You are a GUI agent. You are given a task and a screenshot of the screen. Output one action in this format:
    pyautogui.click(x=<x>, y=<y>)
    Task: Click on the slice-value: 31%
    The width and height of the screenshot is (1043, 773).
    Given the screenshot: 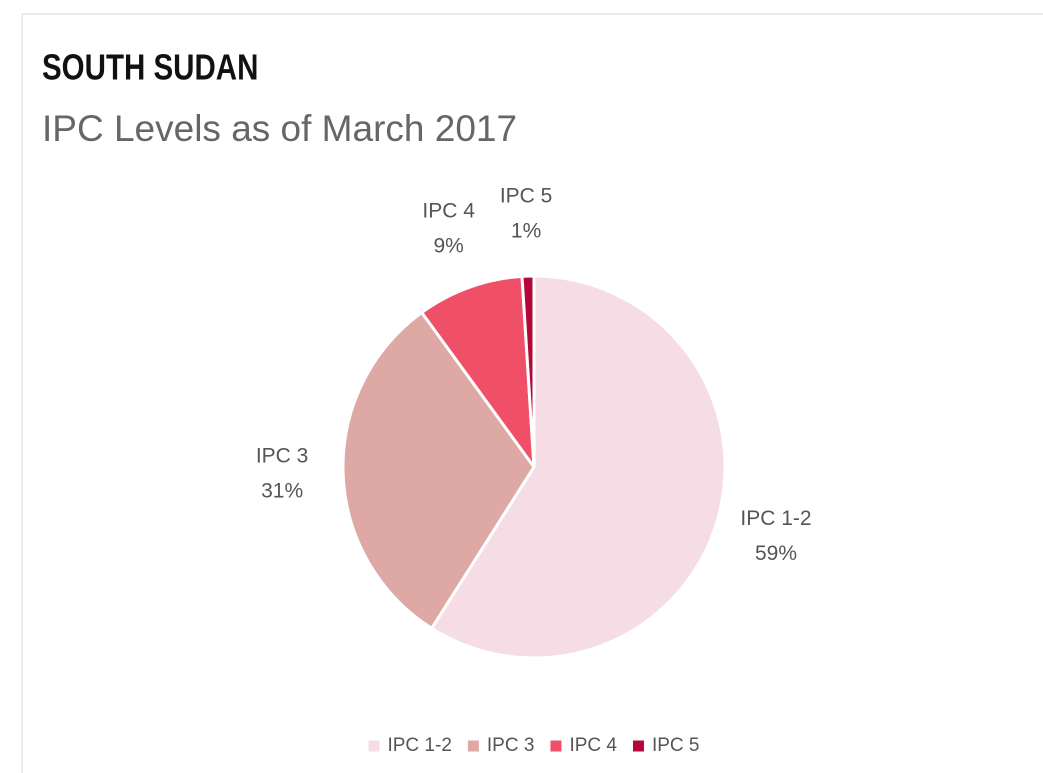 What is the action you would take?
    pyautogui.click(x=282, y=490)
    